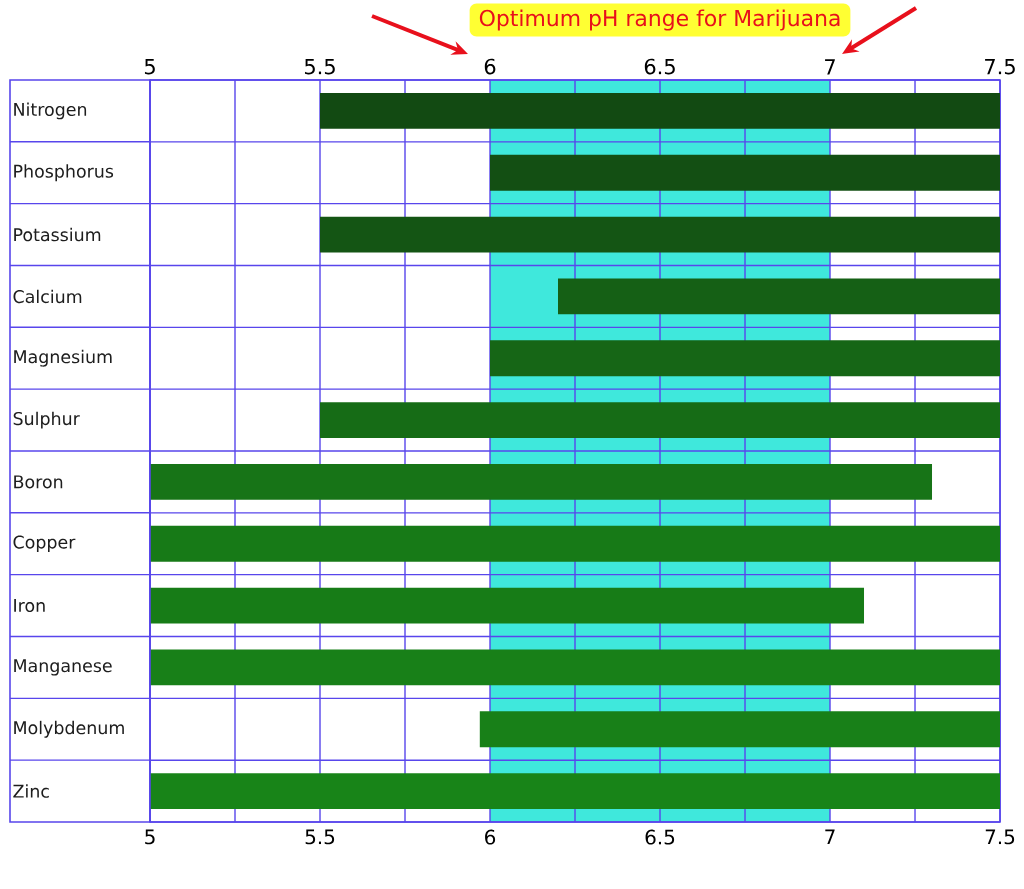 The width and height of the screenshot is (1024, 889). Describe the element at coordinates (830, 837) in the screenshot. I see `x2-tick-label: 7` at that location.